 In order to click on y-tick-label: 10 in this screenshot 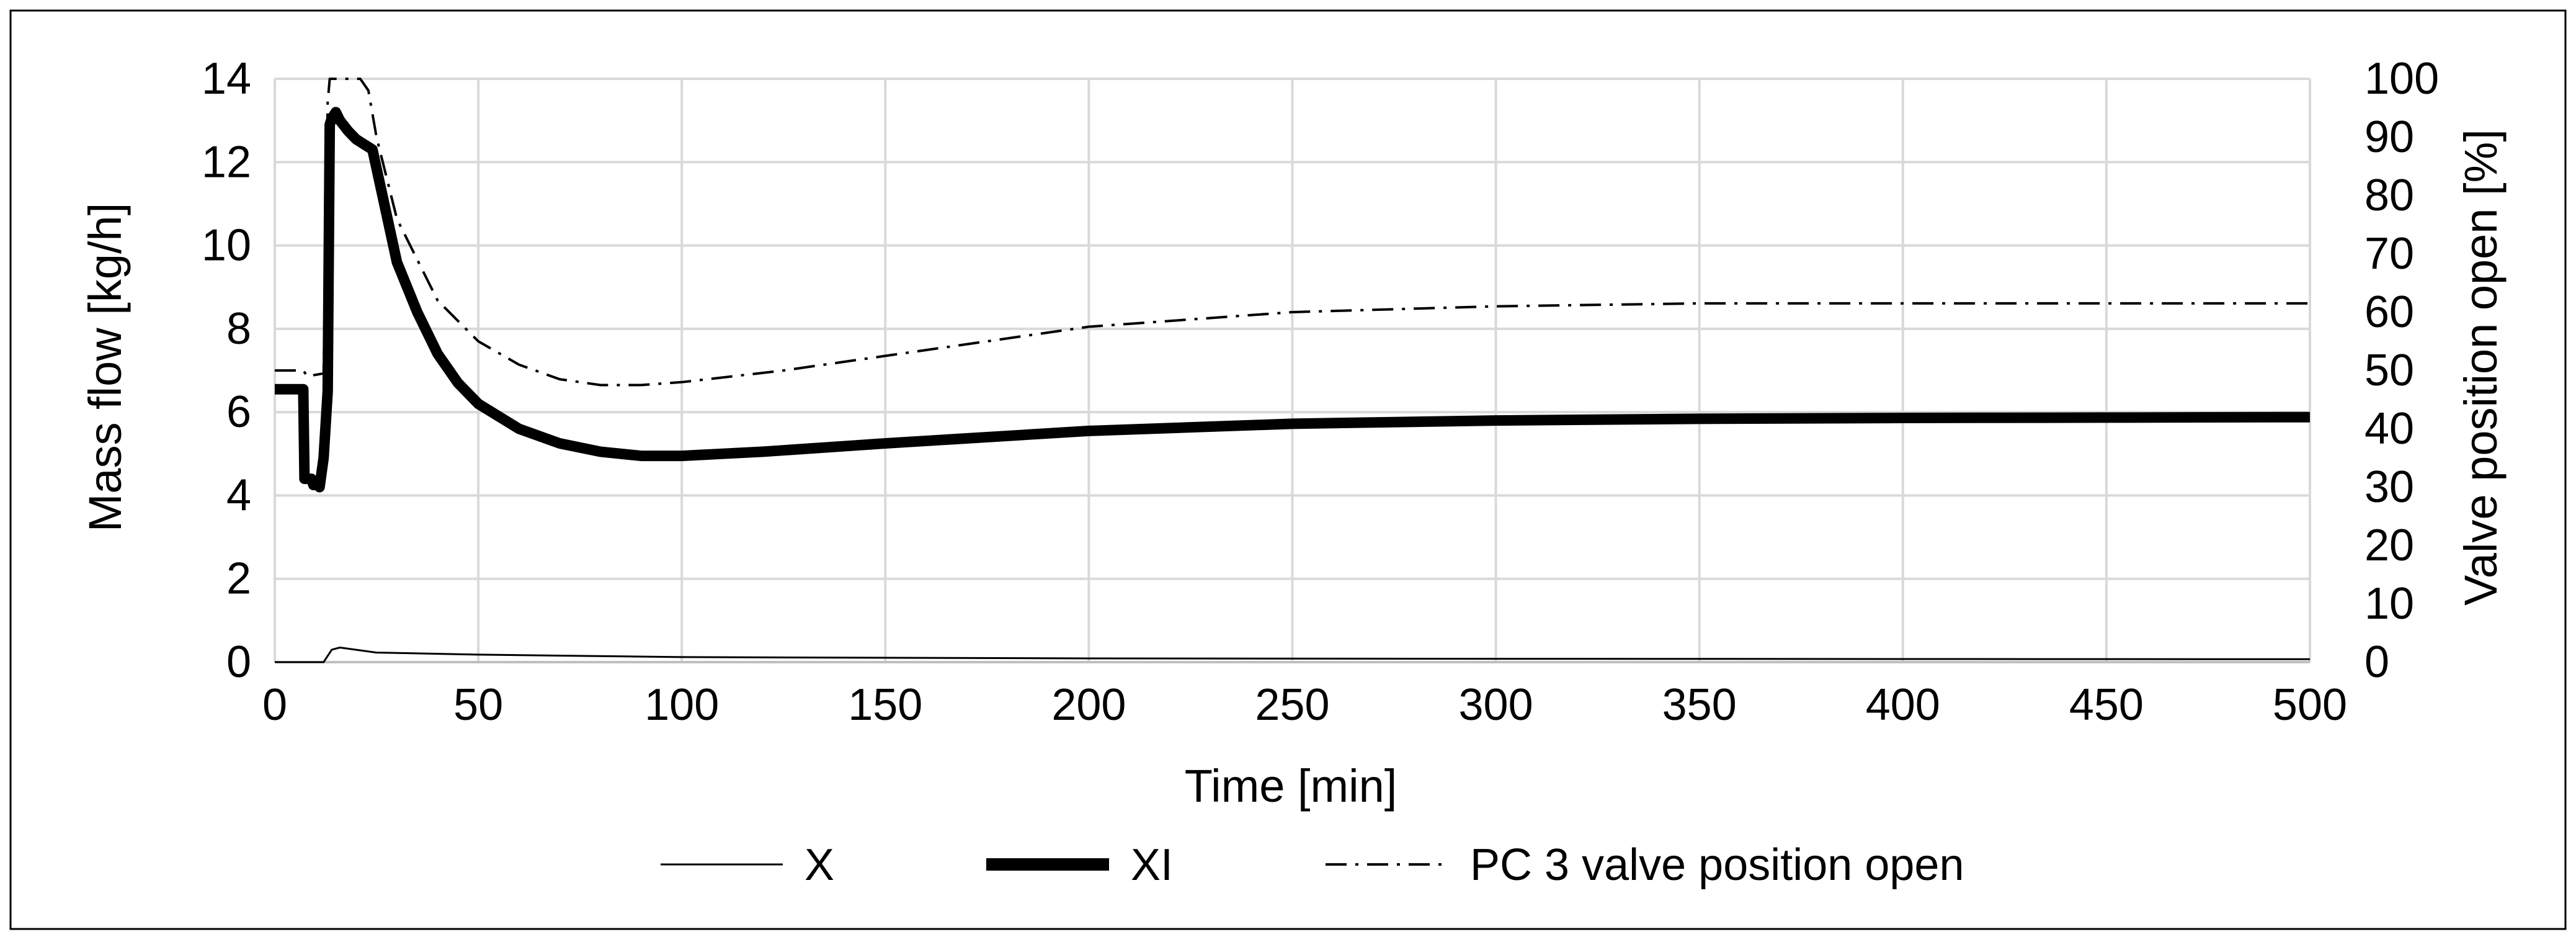, I will do `click(227, 246)`.